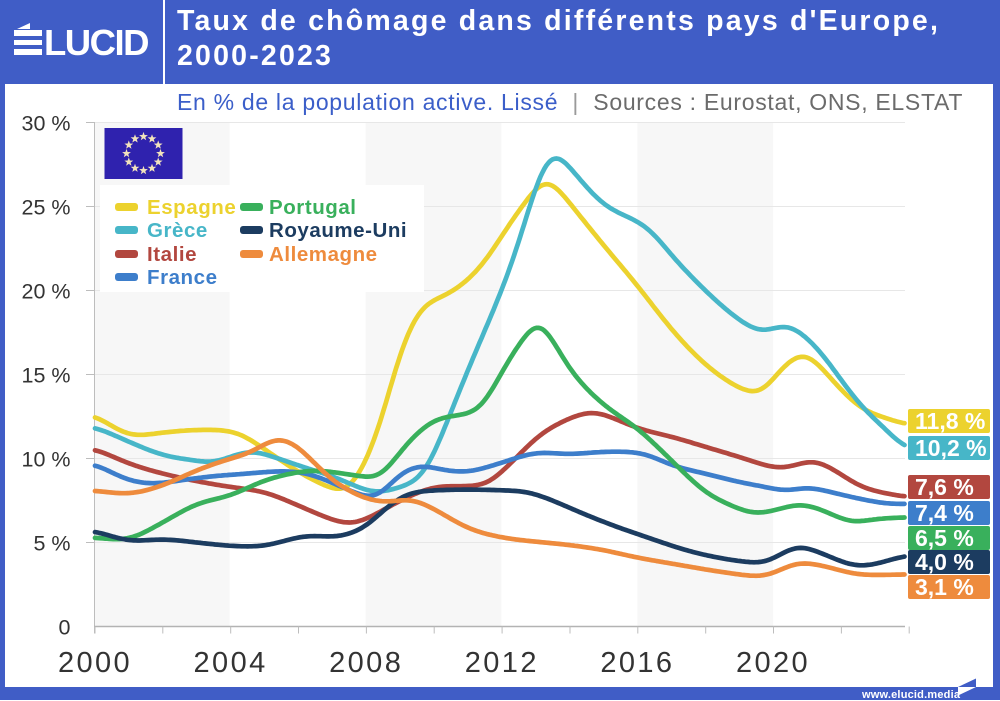 The image size is (1000, 701). I want to click on svg-text: 20 %, so click(45, 292).